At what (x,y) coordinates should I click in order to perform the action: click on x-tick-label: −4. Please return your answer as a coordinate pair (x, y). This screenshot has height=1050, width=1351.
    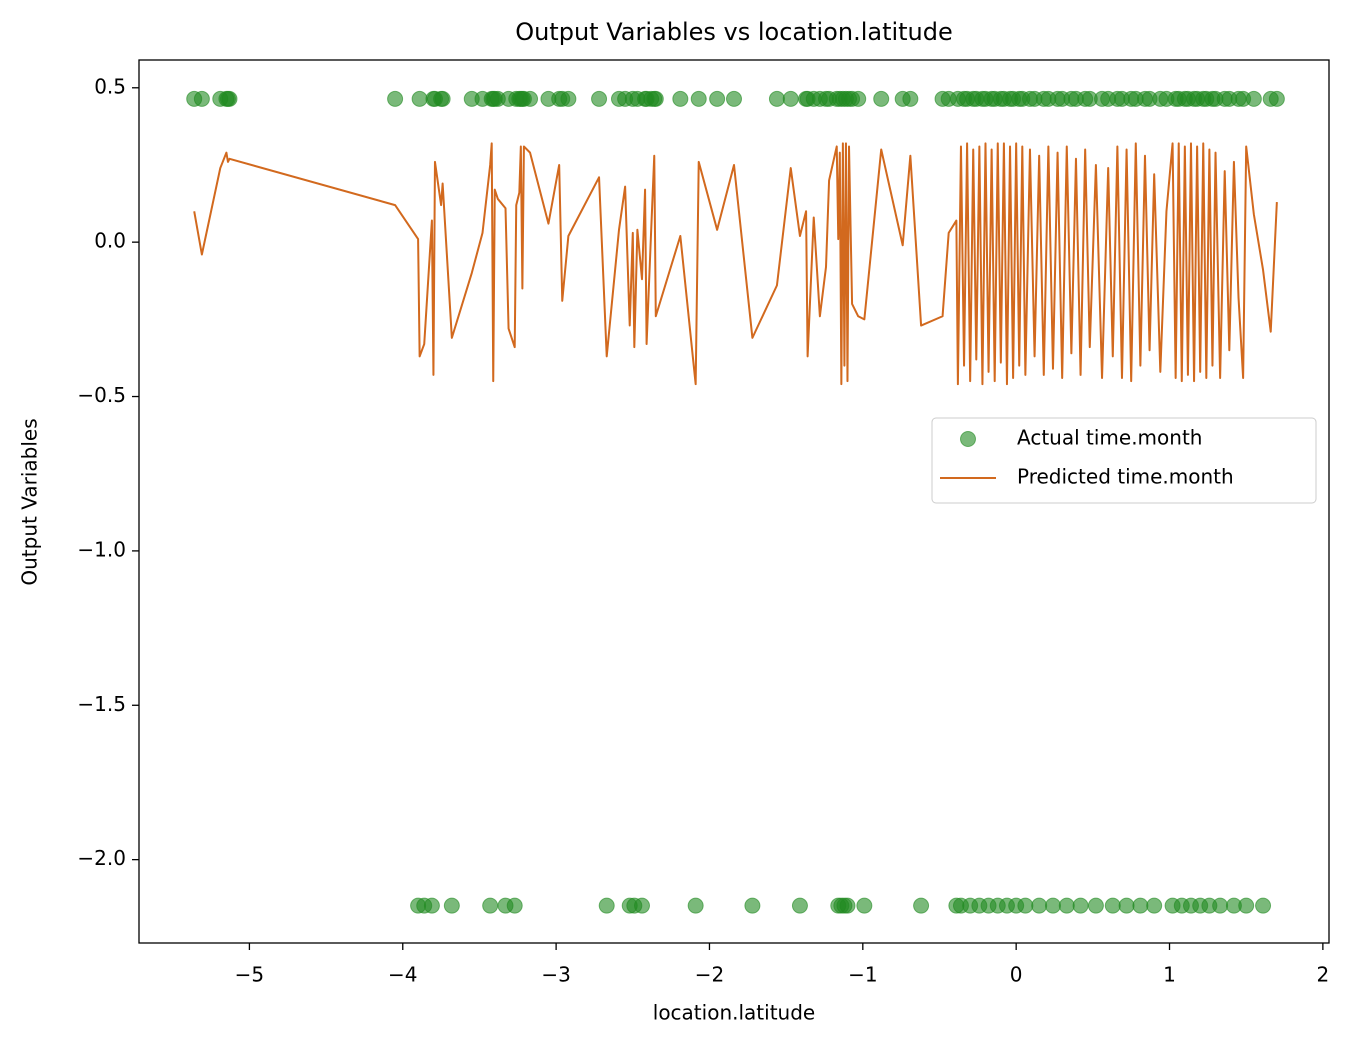
    Looking at the image, I should click on (402, 975).